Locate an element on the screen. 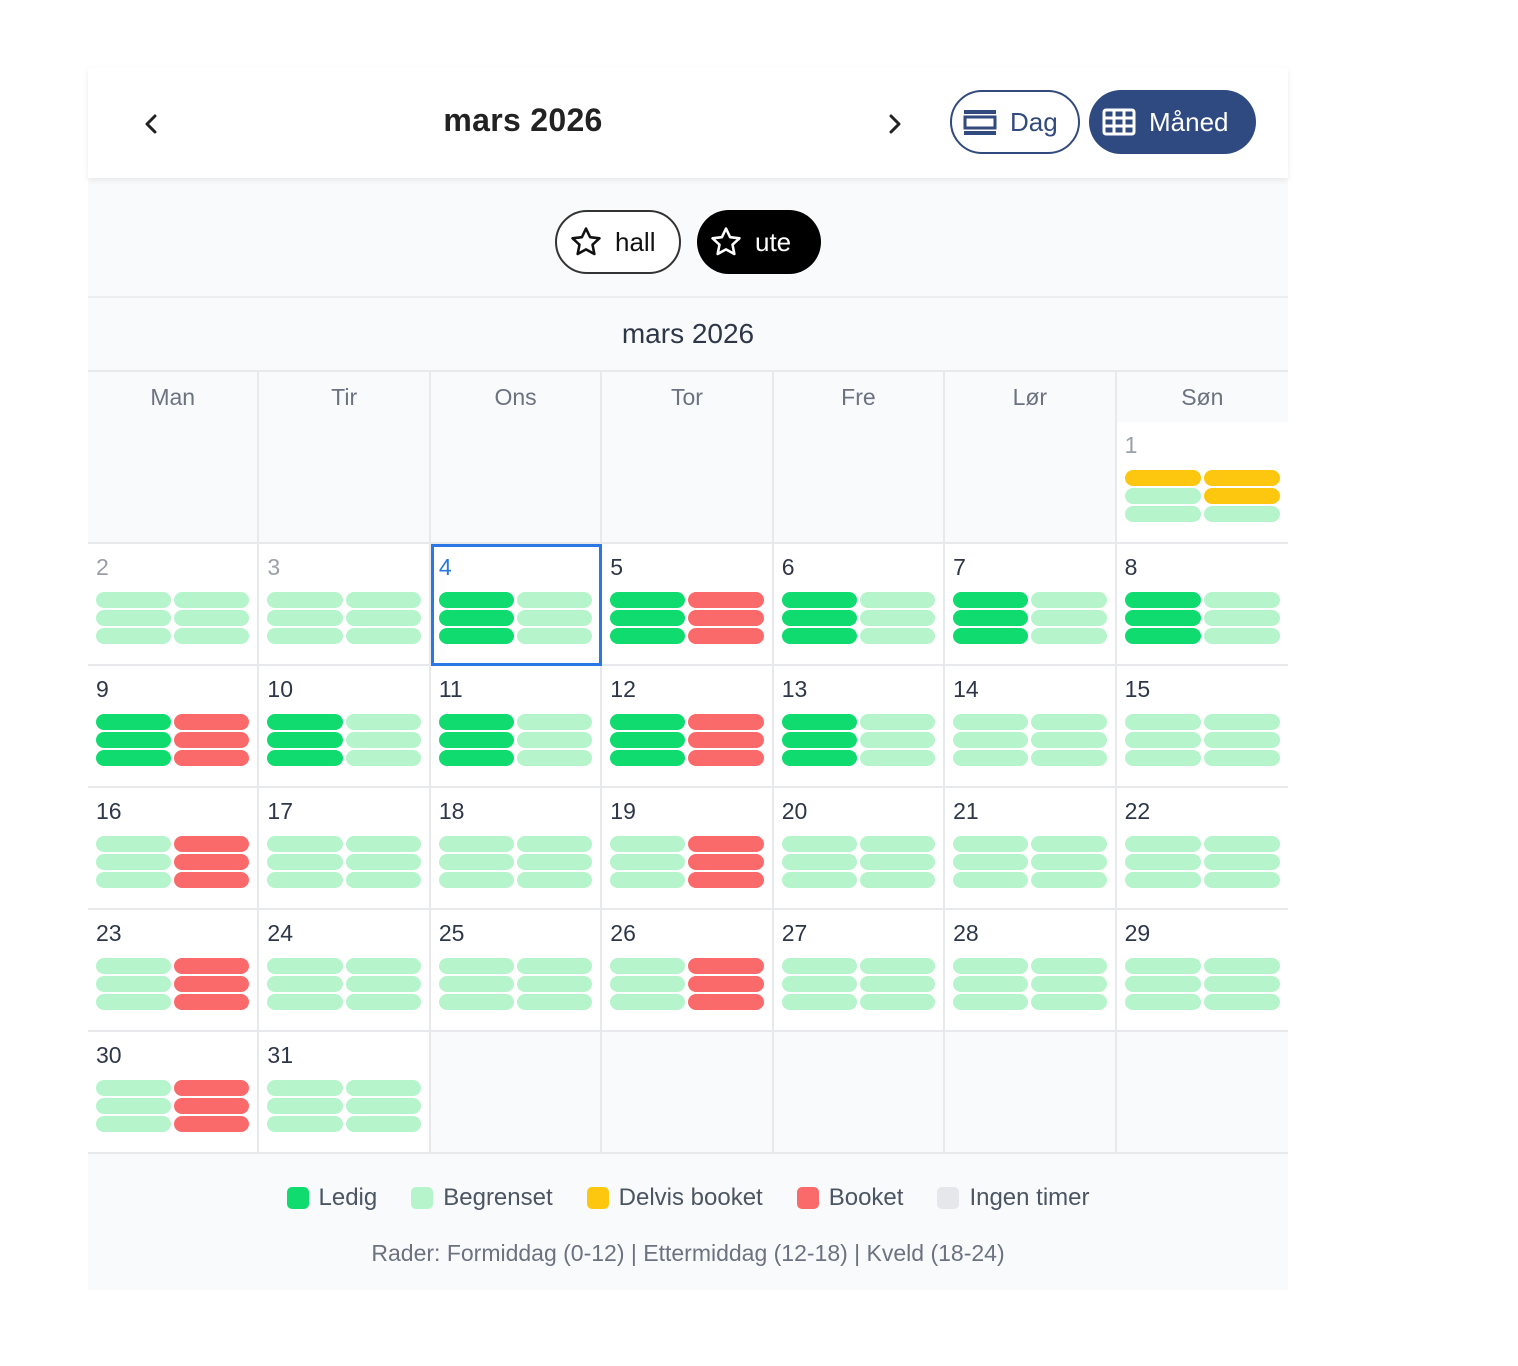 The width and height of the screenshot is (1518, 1366). day-cell: 10 is located at coordinates (345, 727).